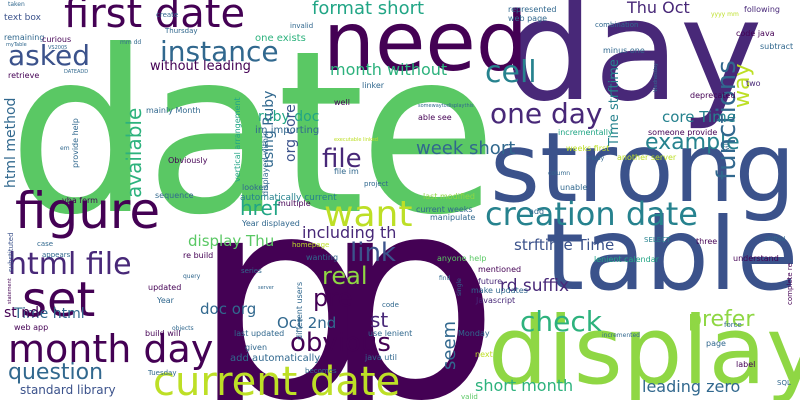  I want to click on word-server: server, so click(266, 288).